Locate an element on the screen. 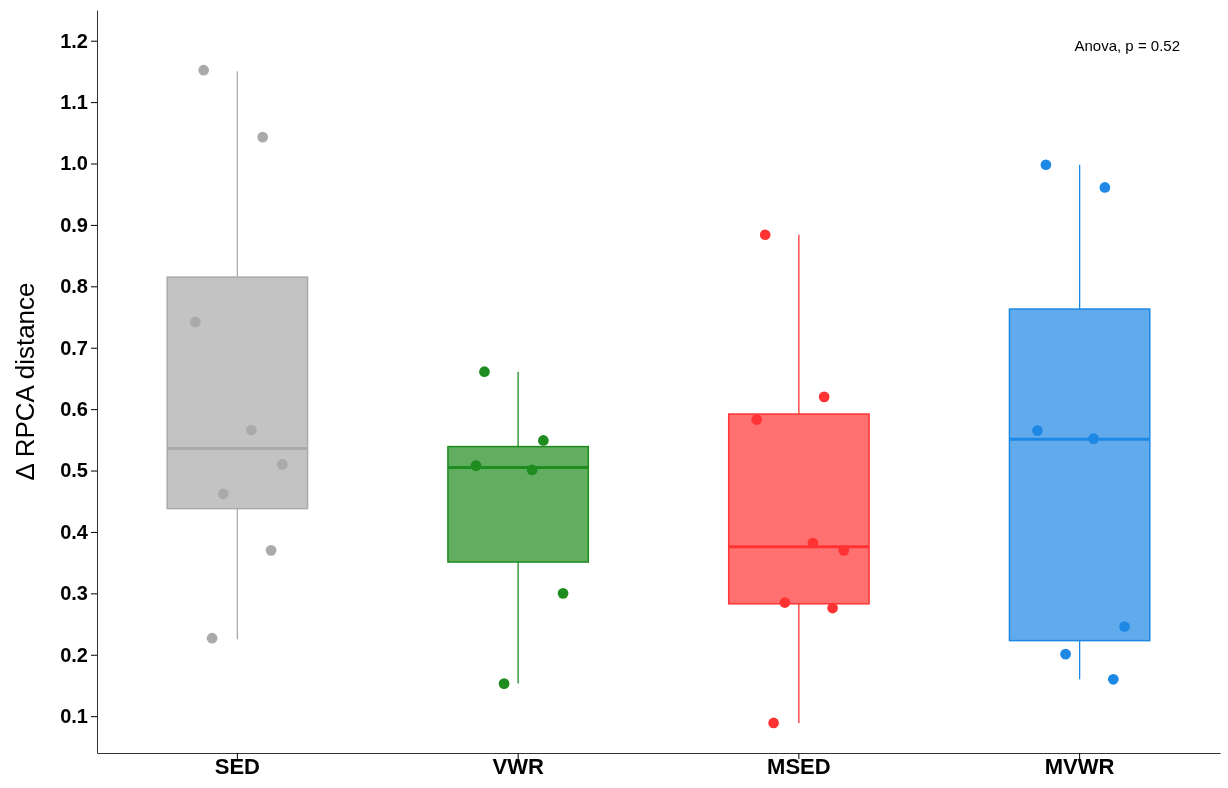  y-tick-label: 0.7 is located at coordinates (74, 347).